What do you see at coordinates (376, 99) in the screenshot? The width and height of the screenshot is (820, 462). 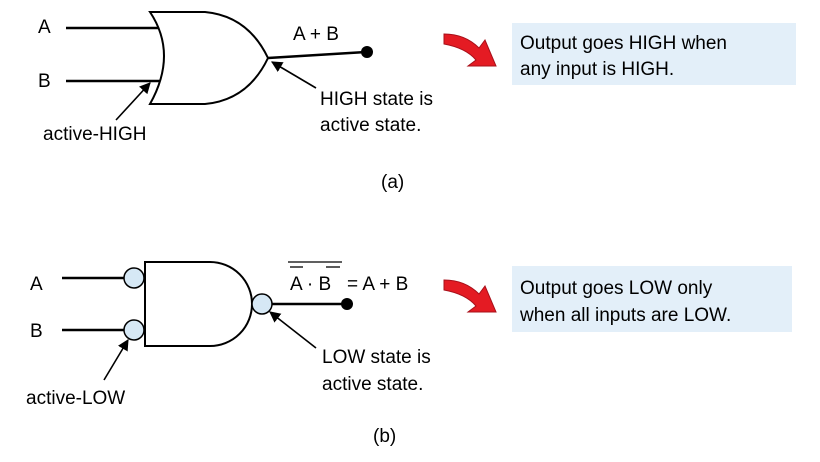 I see `high-state-note-line1: HIGH state is` at bounding box center [376, 99].